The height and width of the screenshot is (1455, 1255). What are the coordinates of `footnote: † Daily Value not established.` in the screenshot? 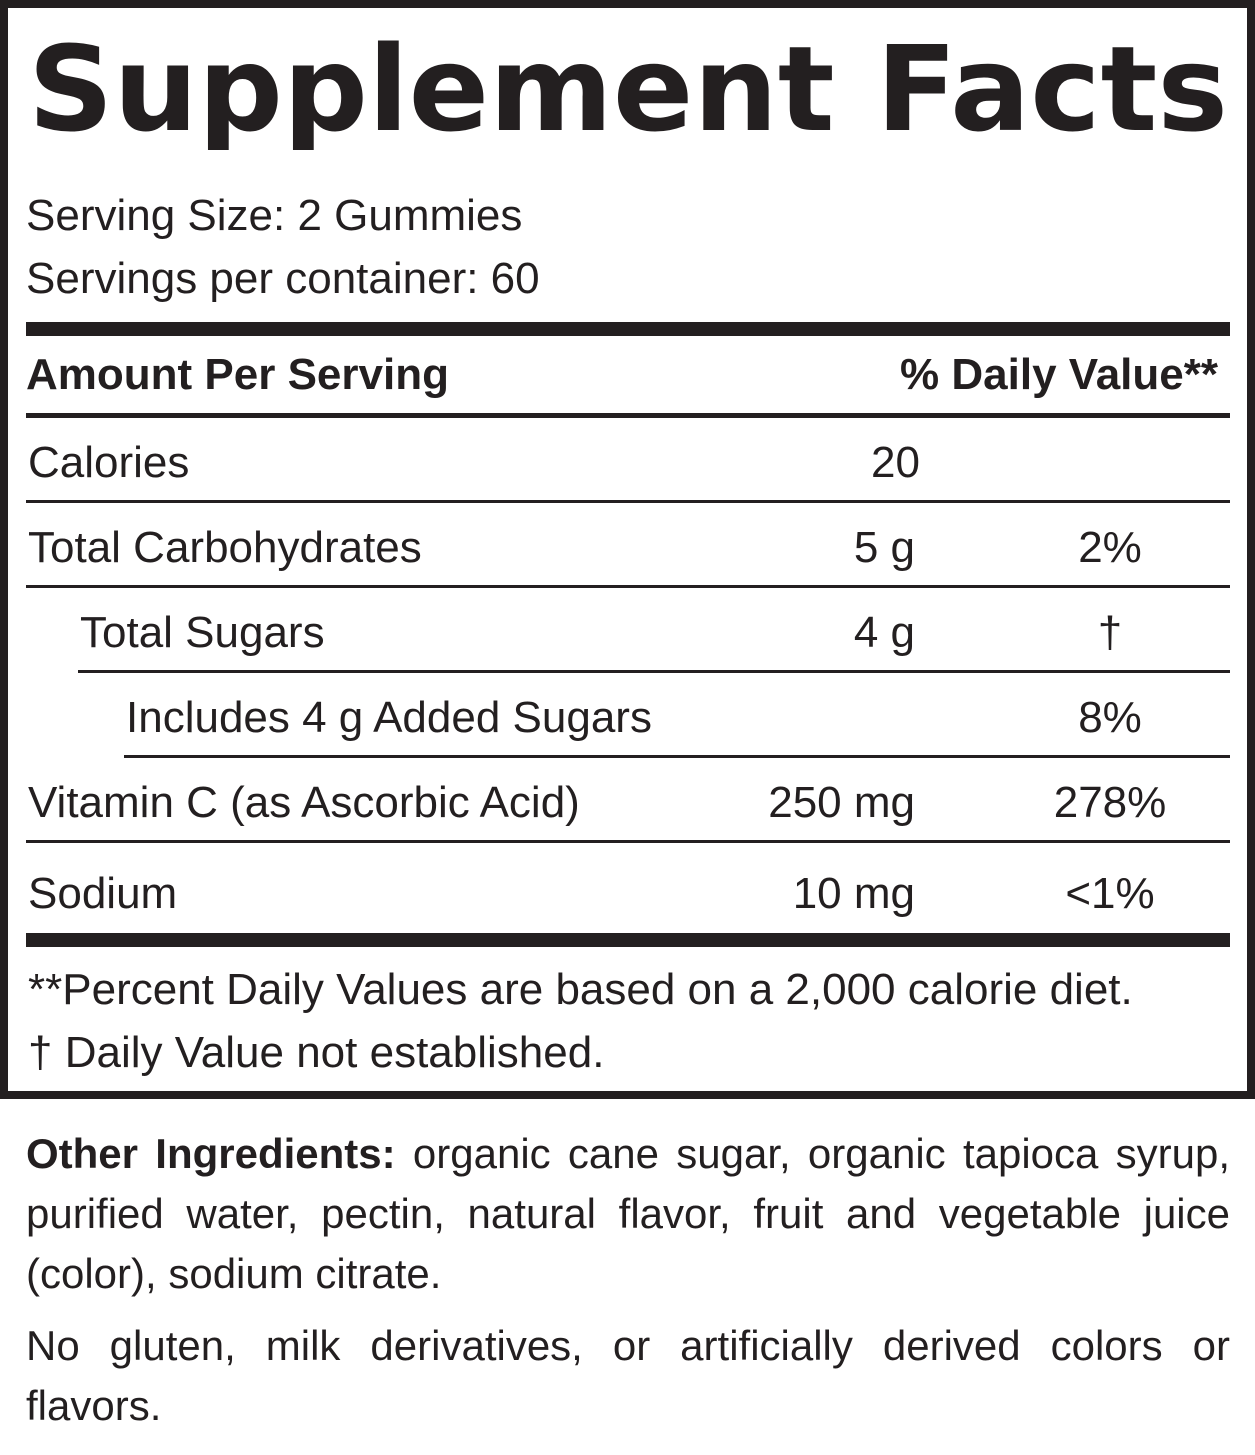 It's located at (316, 1052).